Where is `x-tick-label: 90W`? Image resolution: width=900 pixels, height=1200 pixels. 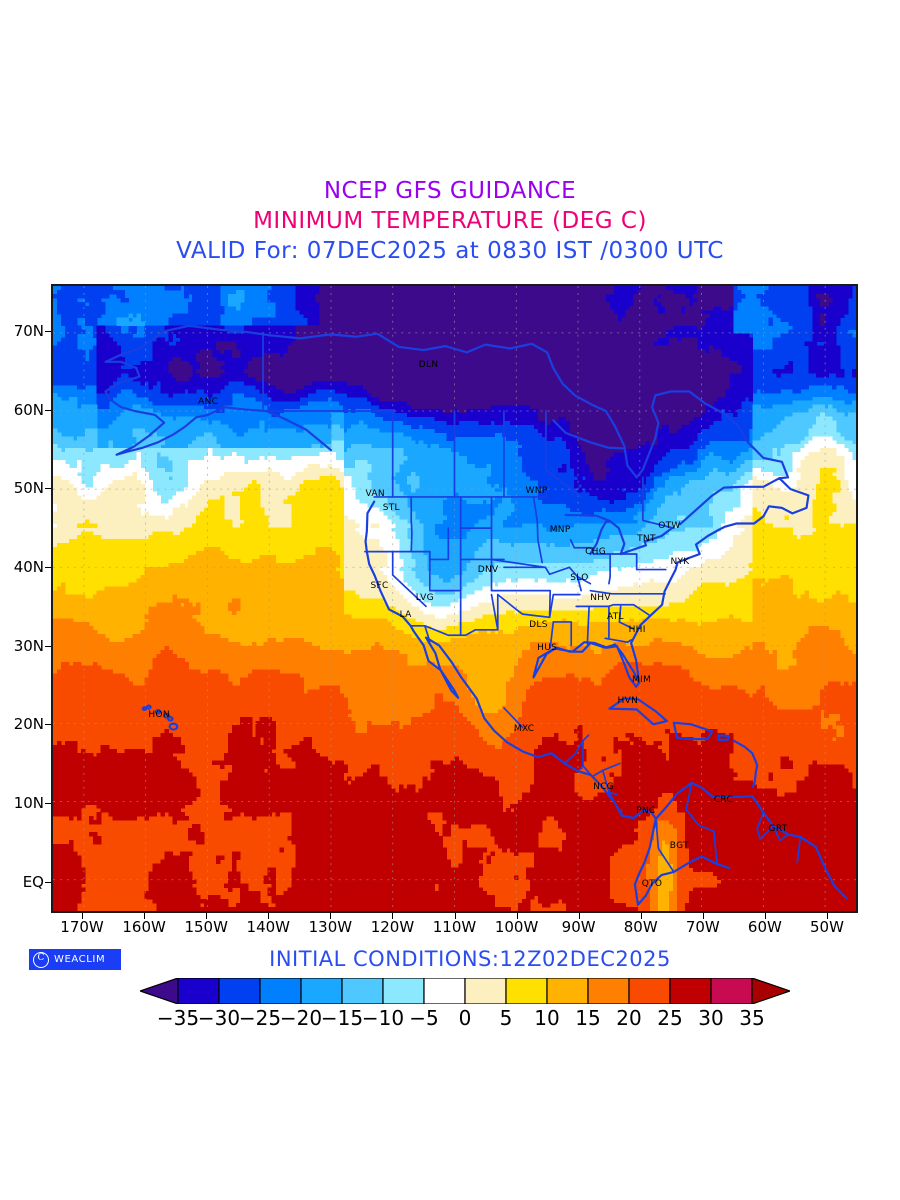 x-tick-label: 90W is located at coordinates (578, 927).